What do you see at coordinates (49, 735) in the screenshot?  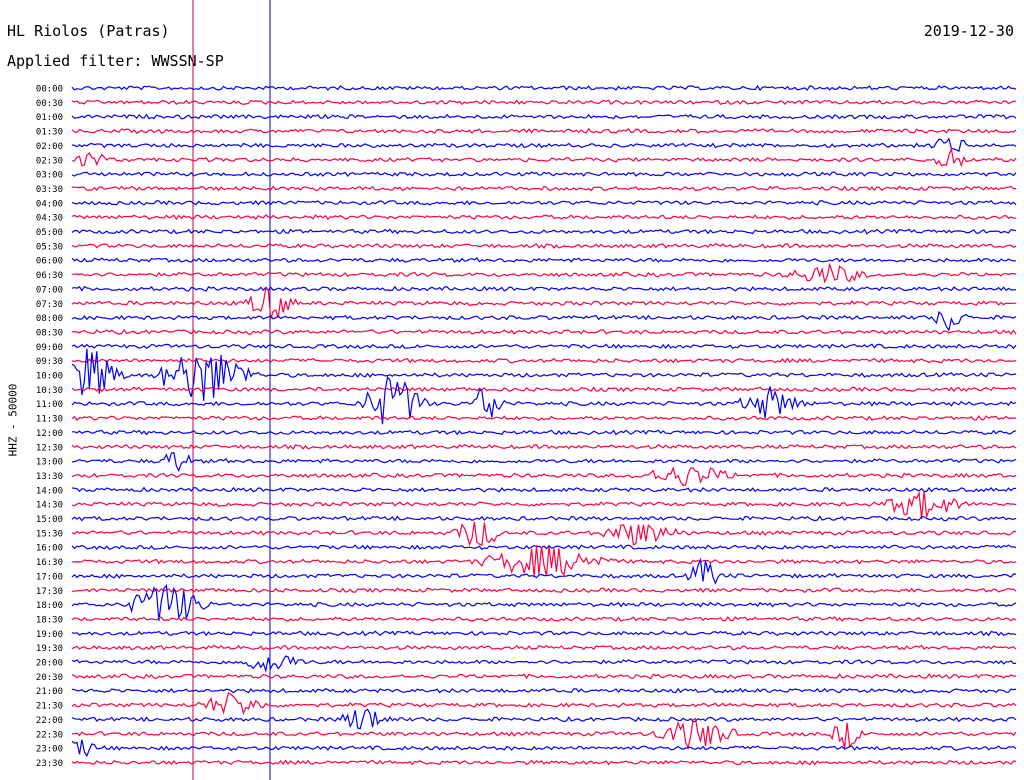 I see `time-label: 22:30` at bounding box center [49, 735].